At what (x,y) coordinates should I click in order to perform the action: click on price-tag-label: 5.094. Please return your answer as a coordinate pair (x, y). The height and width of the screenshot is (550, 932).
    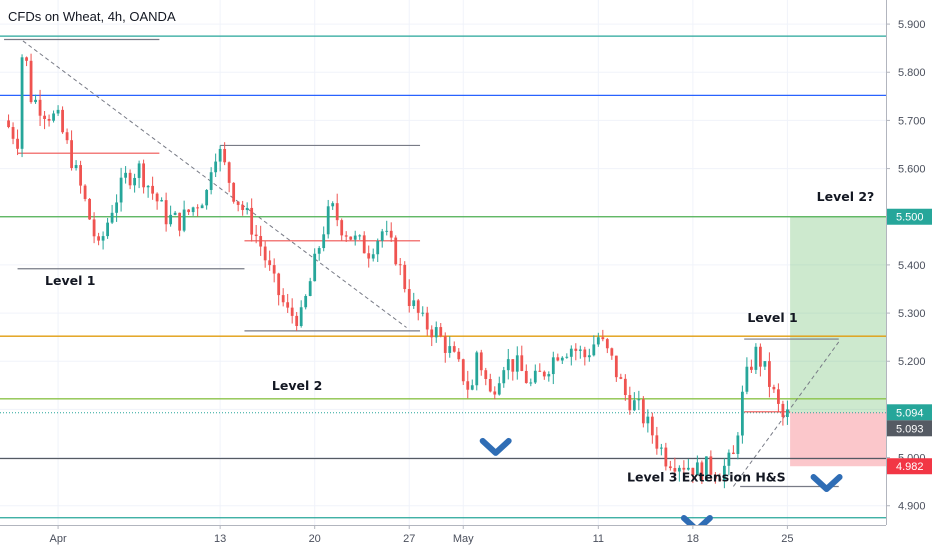
    Looking at the image, I should click on (910, 413).